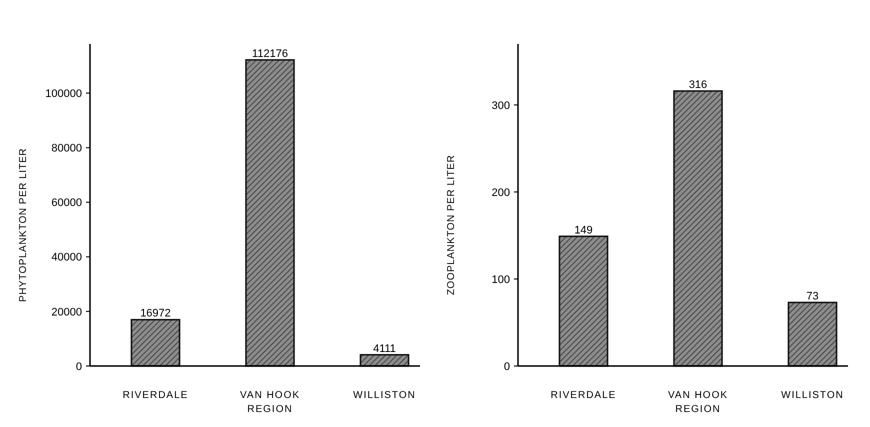 This screenshot has height=427, width=870. What do you see at coordinates (698, 84) in the screenshot?
I see `data-label: 316` at bounding box center [698, 84].